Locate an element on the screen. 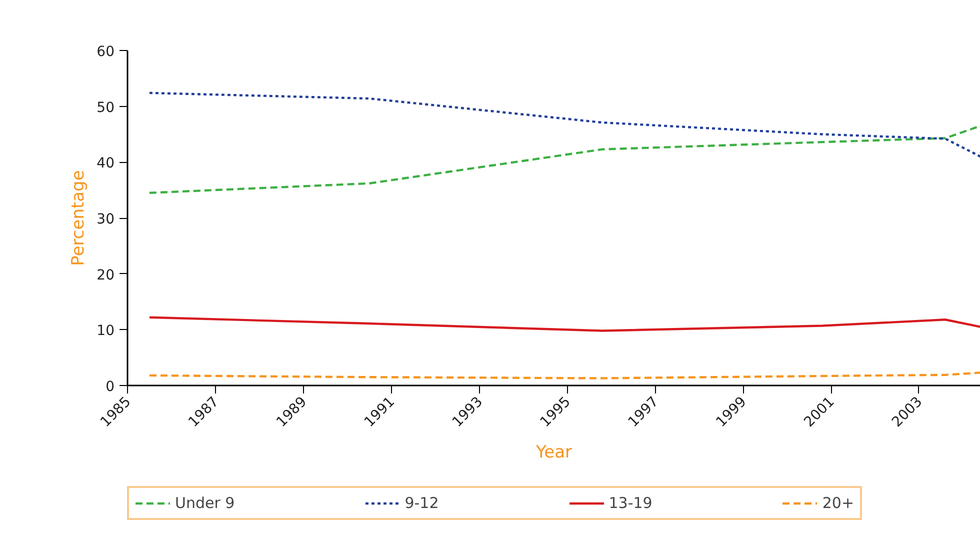  y-tick-label: 40 is located at coordinates (105, 164).